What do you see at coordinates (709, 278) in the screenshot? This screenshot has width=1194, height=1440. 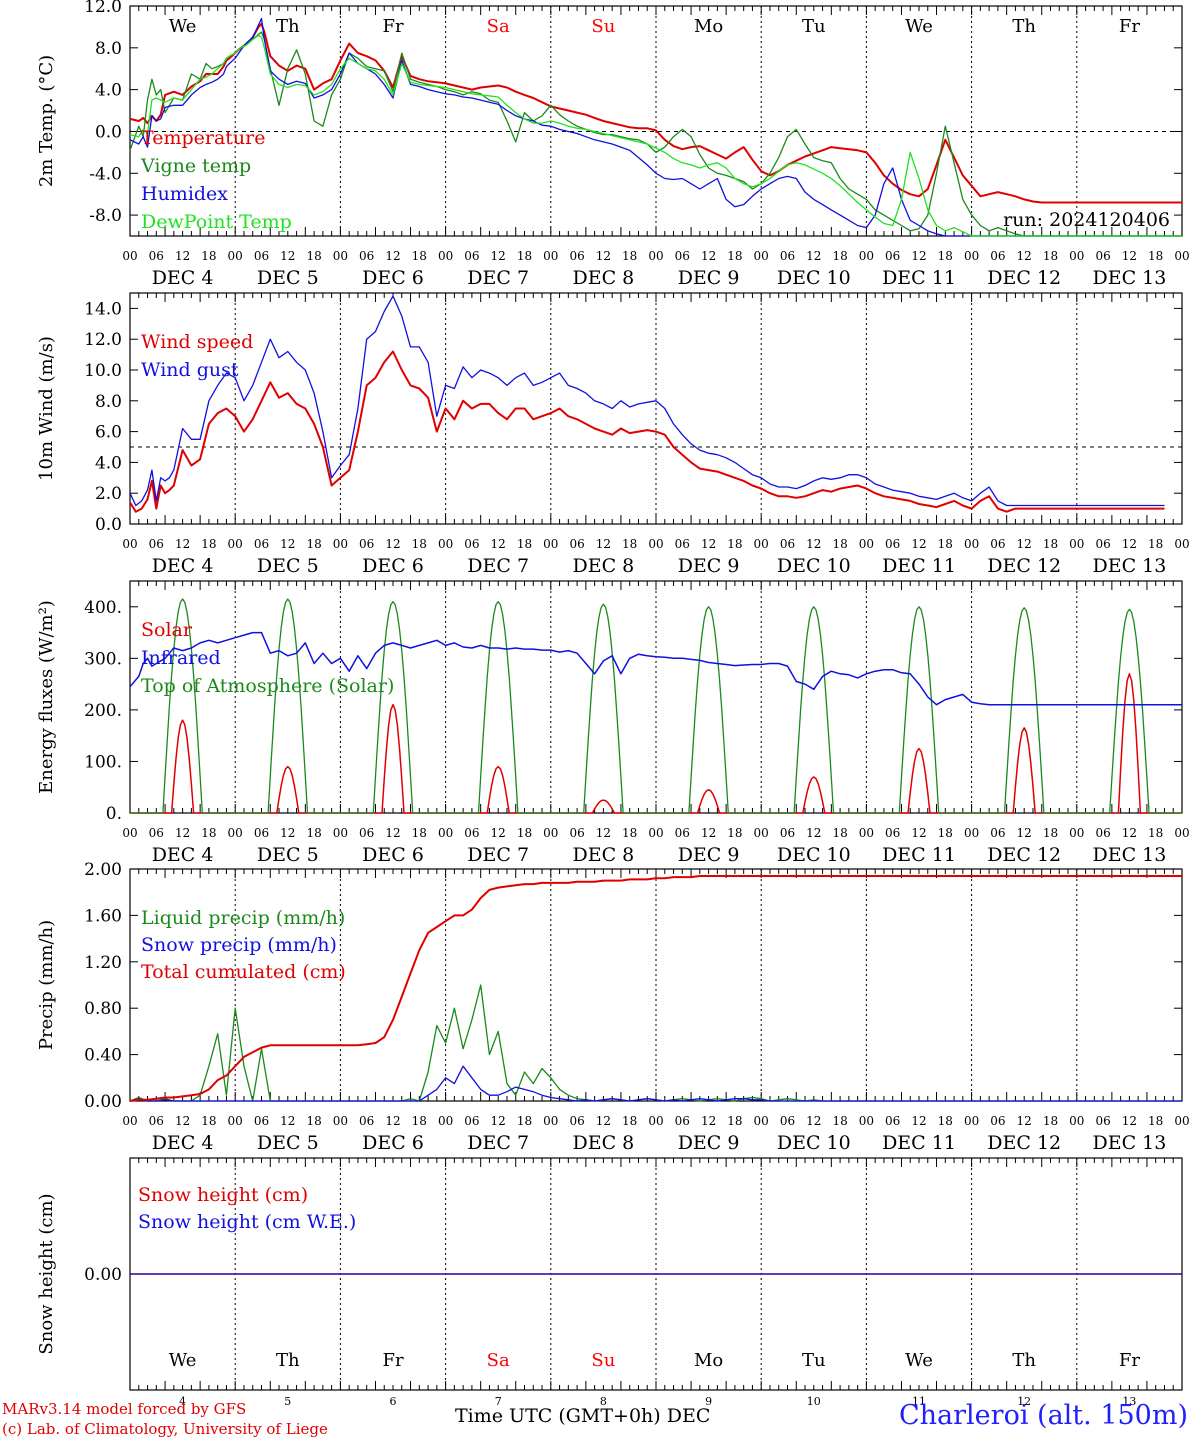 I see `date-label: DEC 9` at bounding box center [709, 278].